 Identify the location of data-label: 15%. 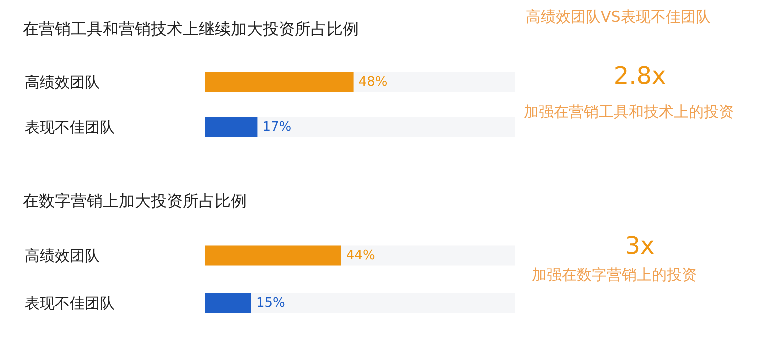
(271, 303).